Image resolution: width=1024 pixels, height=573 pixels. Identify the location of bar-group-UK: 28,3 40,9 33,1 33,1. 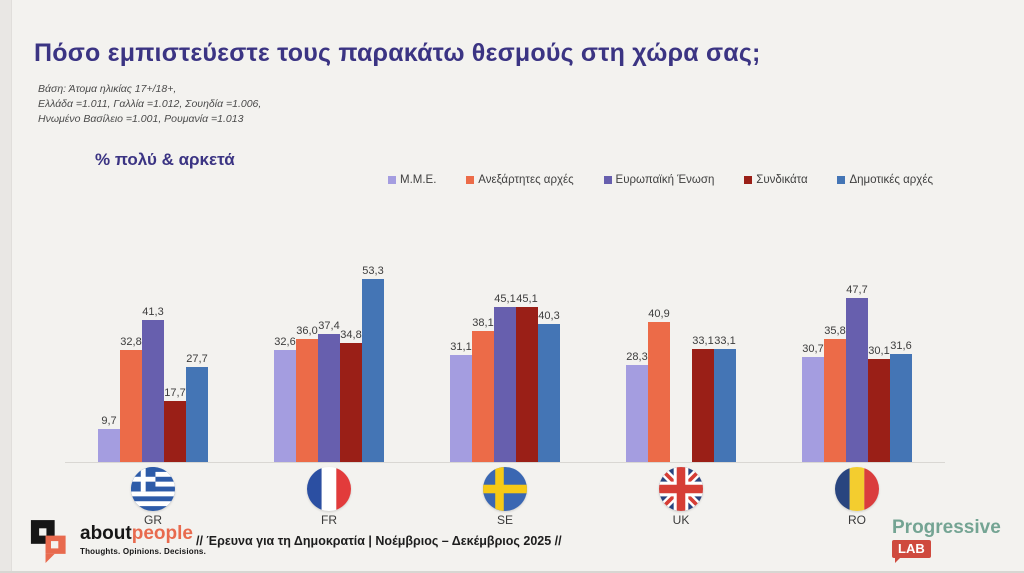
(681, 385).